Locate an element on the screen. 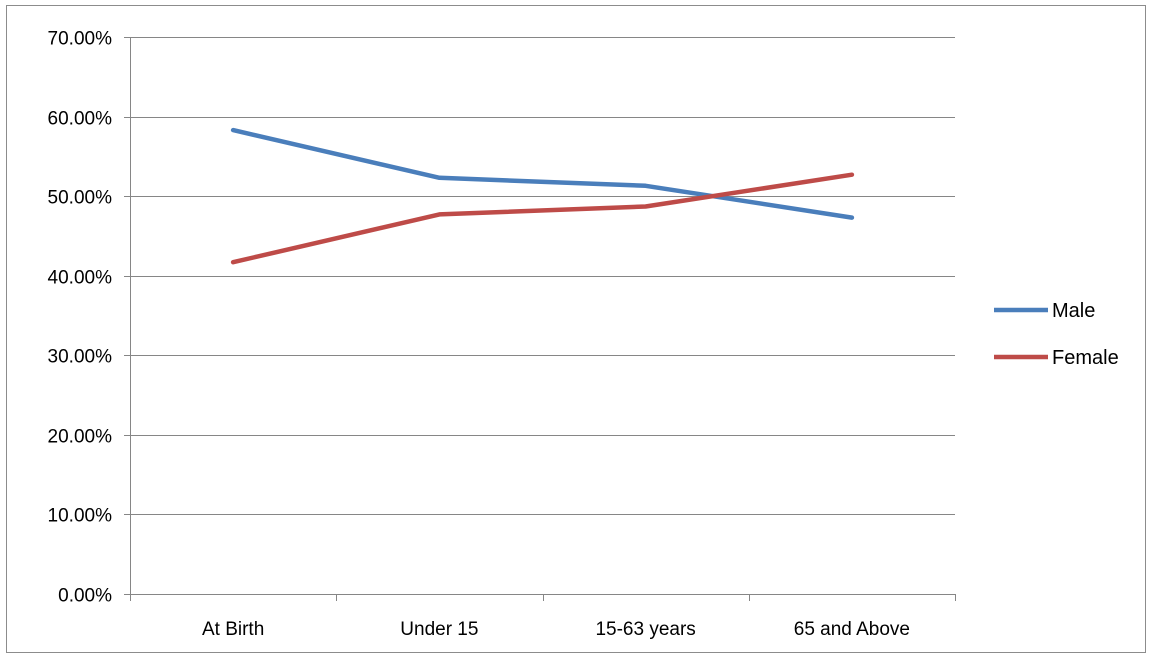 This screenshot has width=1151, height=658. series-line-male is located at coordinates (542, 173).